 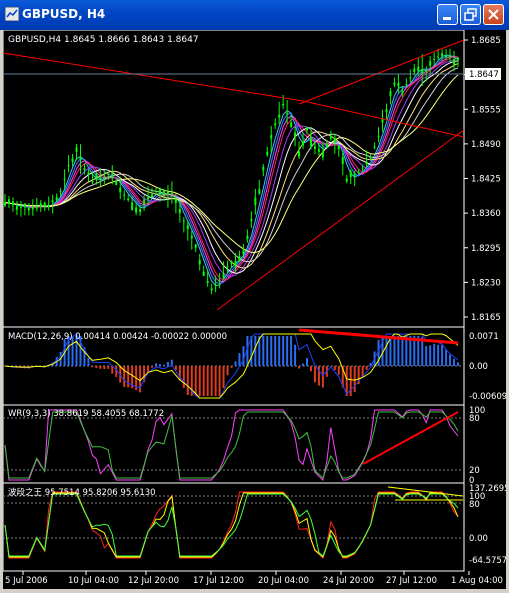 I want to click on close-button, so click(x=493, y=14).